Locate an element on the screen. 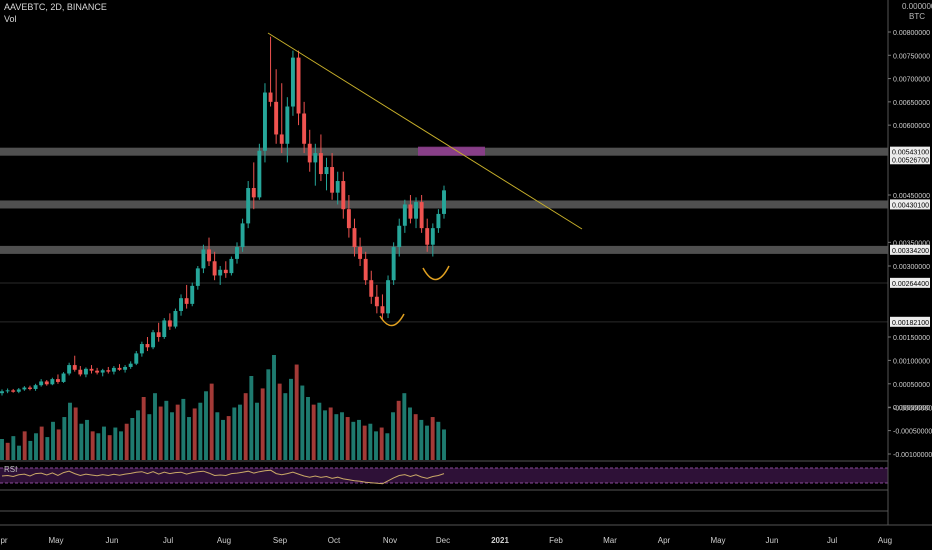  time-tick-label: Mar is located at coordinates (610, 540).